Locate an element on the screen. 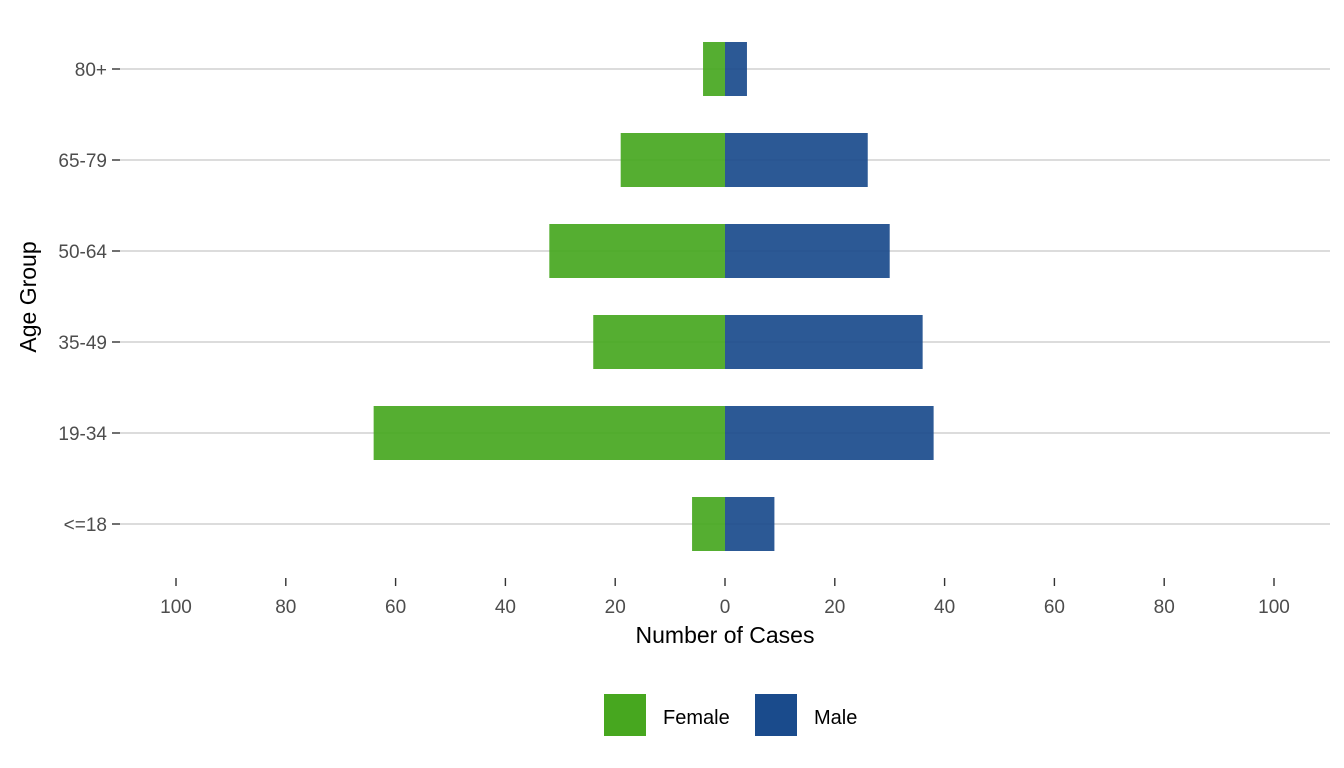 The image size is (1344, 768). female-legend-swatch is located at coordinates (625, 715).